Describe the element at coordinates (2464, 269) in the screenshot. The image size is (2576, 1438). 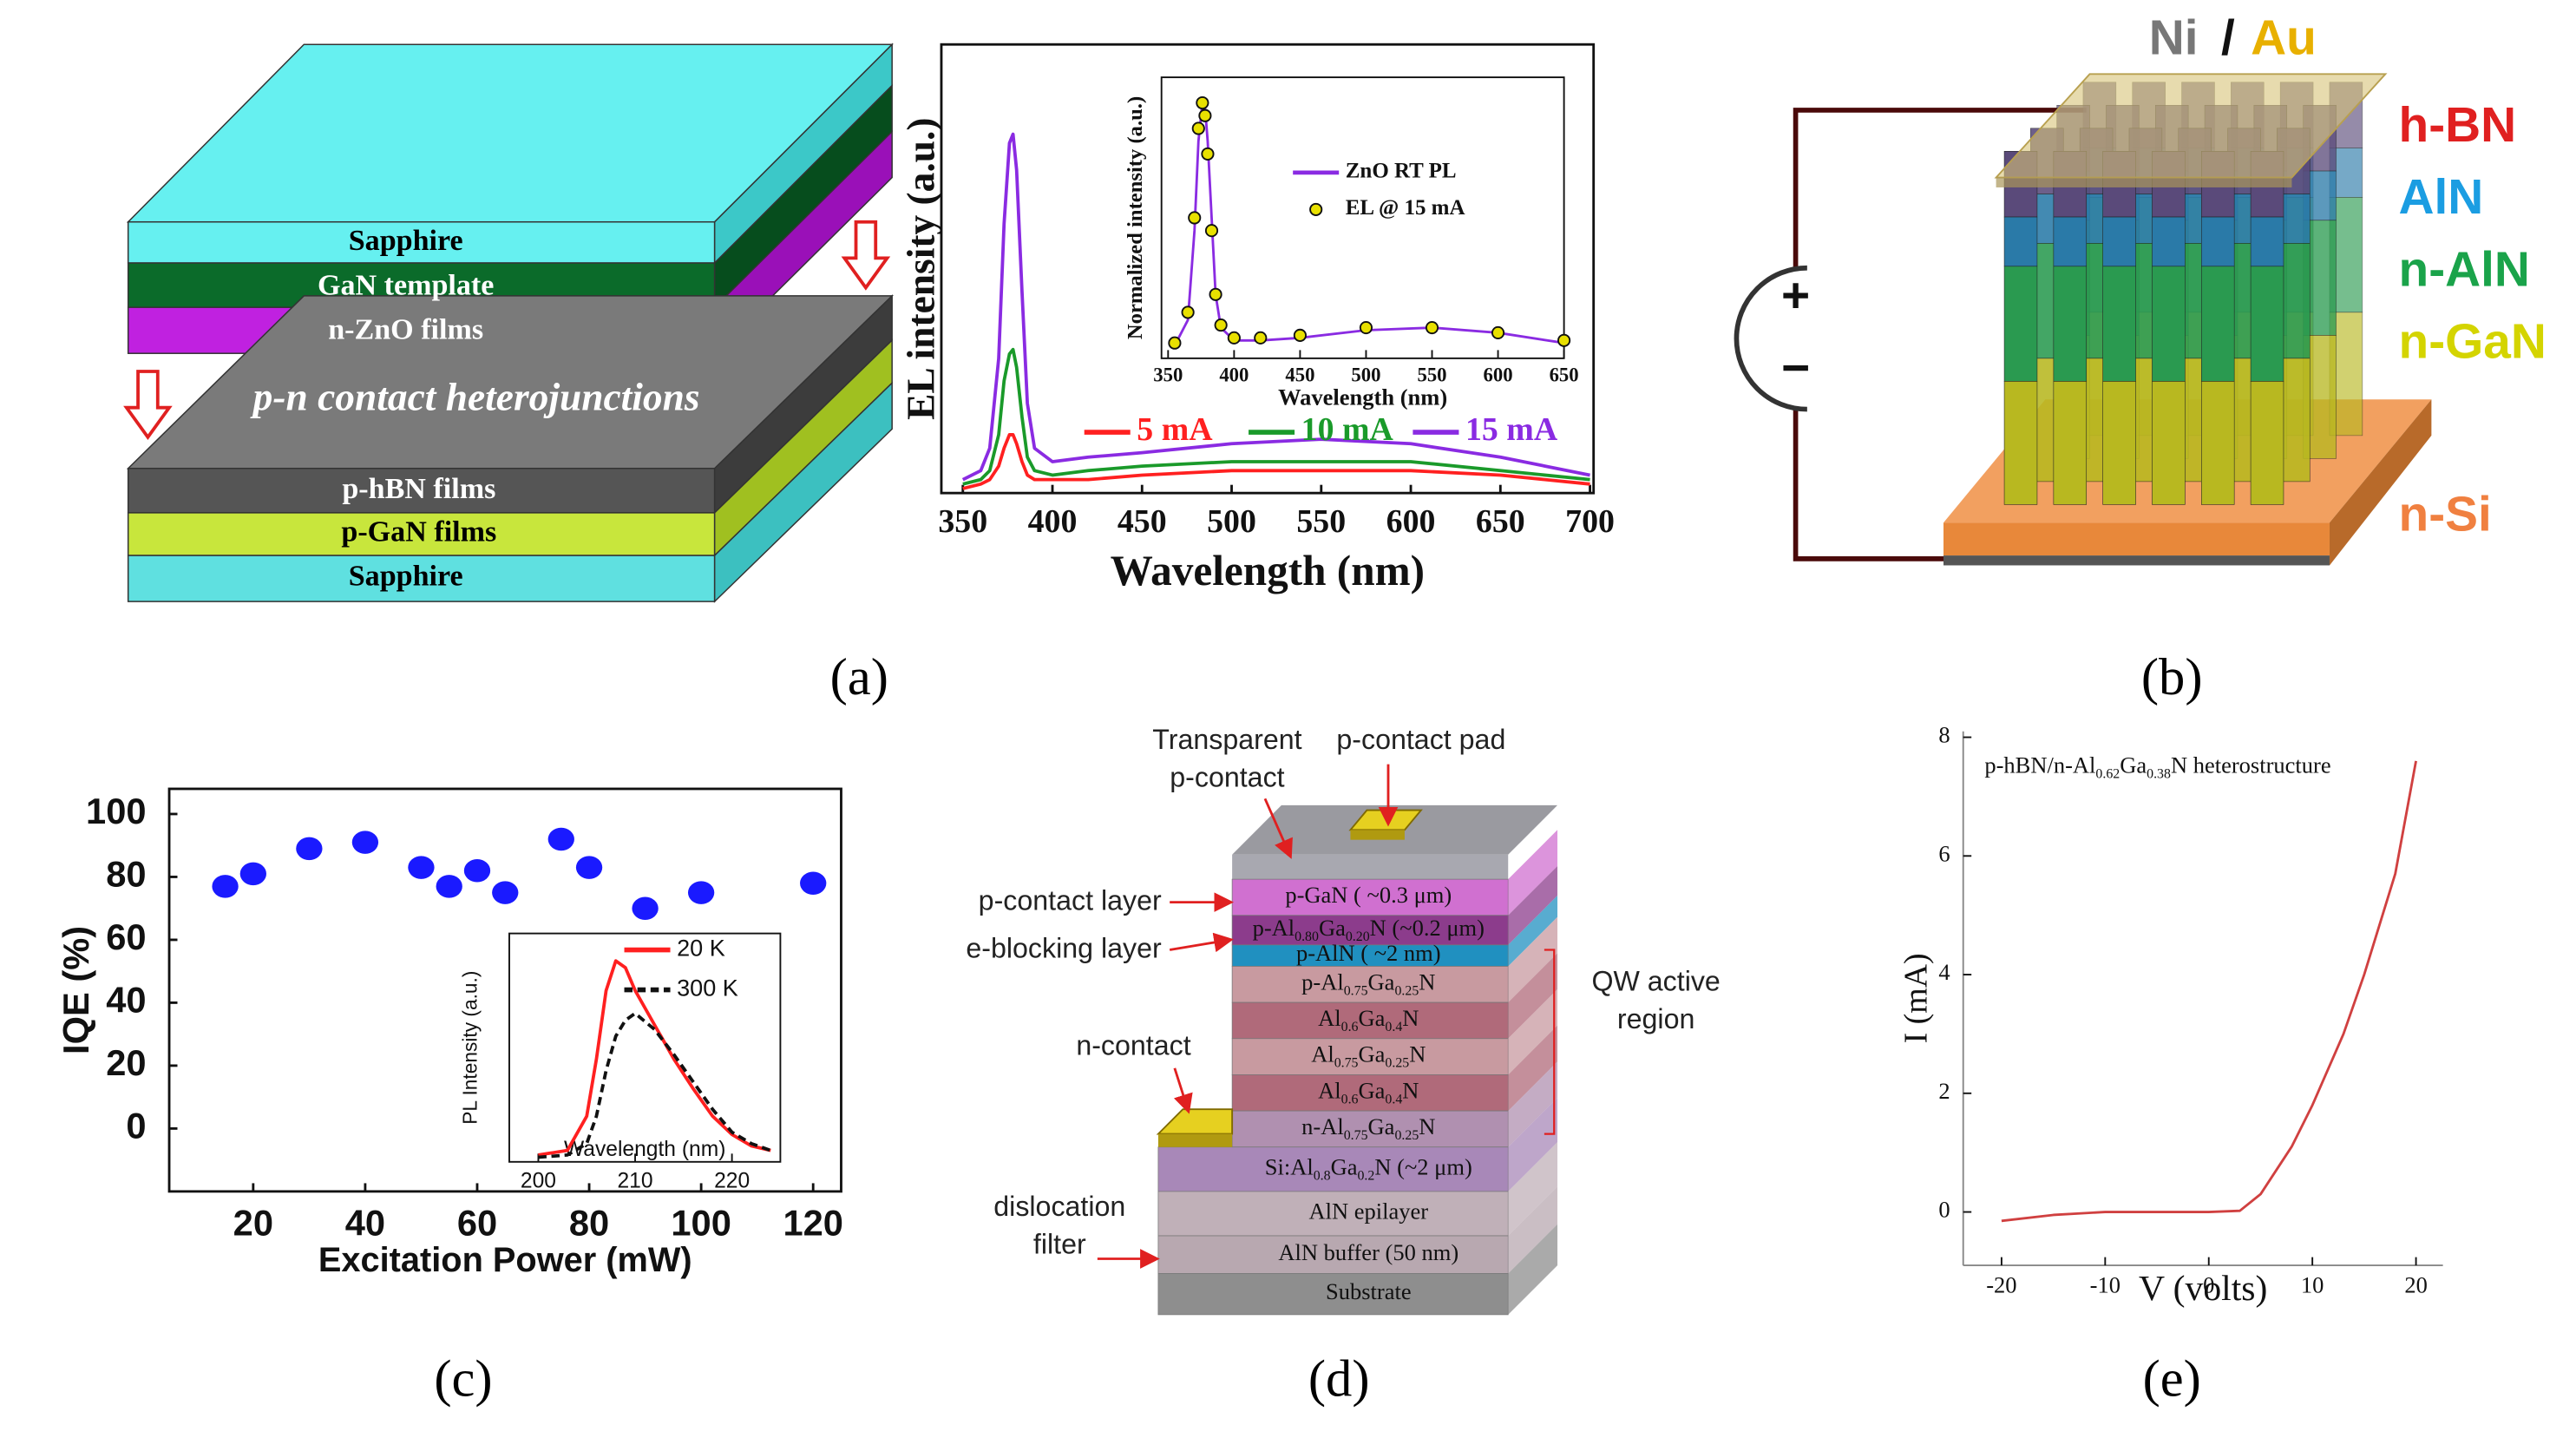
I see `layer-label: n-AlN` at that location.